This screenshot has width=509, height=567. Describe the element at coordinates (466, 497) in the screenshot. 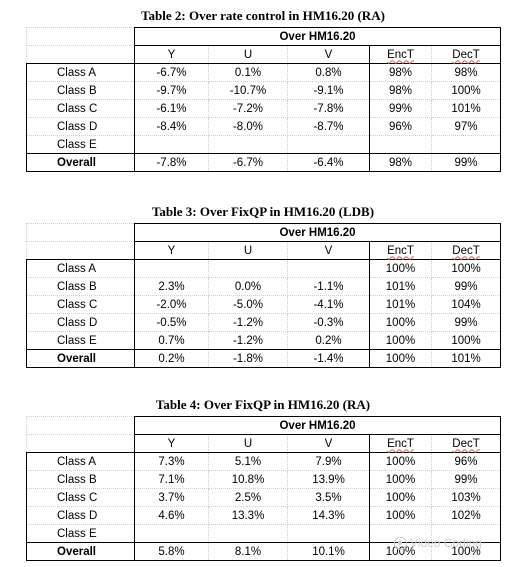

I see `table-cell: 103%` at that location.